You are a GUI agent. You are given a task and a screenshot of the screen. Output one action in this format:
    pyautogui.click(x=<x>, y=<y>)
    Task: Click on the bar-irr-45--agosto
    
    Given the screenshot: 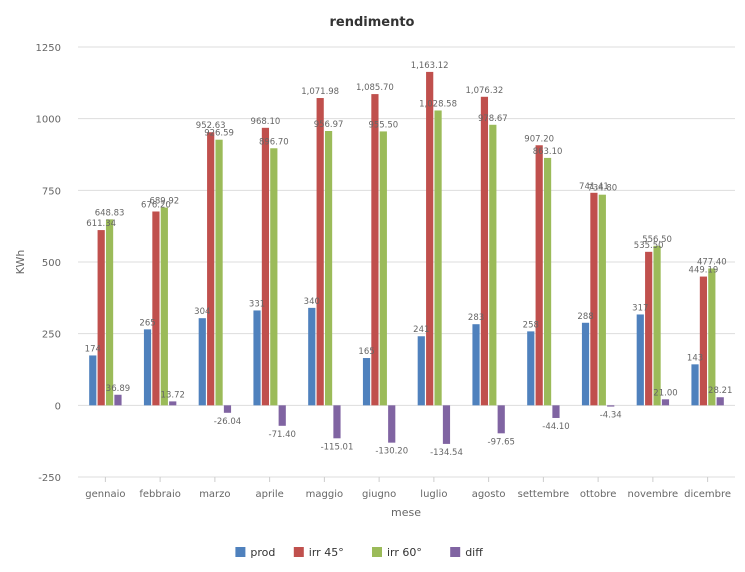 What is the action you would take?
    pyautogui.click(x=484, y=251)
    